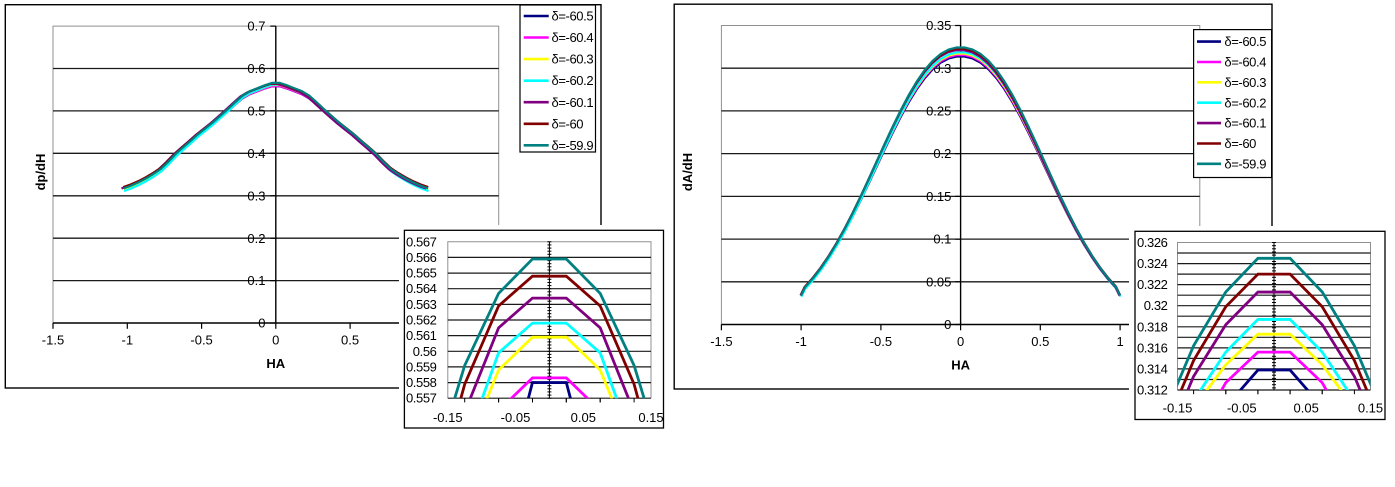  What do you see at coordinates (1152, 347) in the screenshot?
I see `svg-text: 0.316` at bounding box center [1152, 347].